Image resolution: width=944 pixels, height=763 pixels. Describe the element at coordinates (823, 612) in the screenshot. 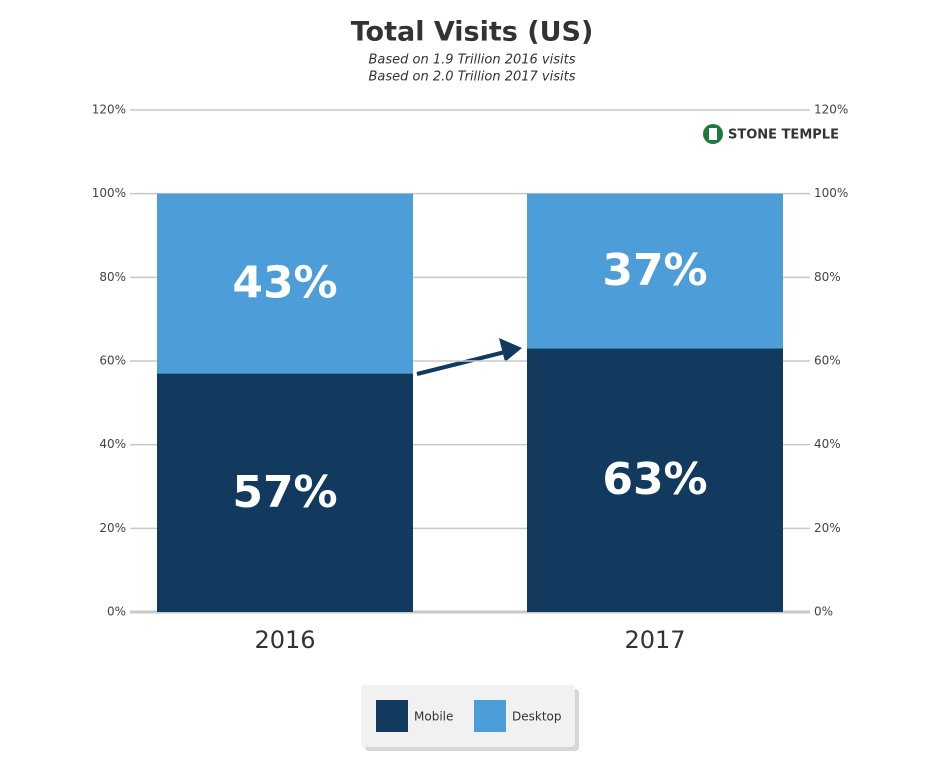

I see `y2-tick-label: 0%` at that location.